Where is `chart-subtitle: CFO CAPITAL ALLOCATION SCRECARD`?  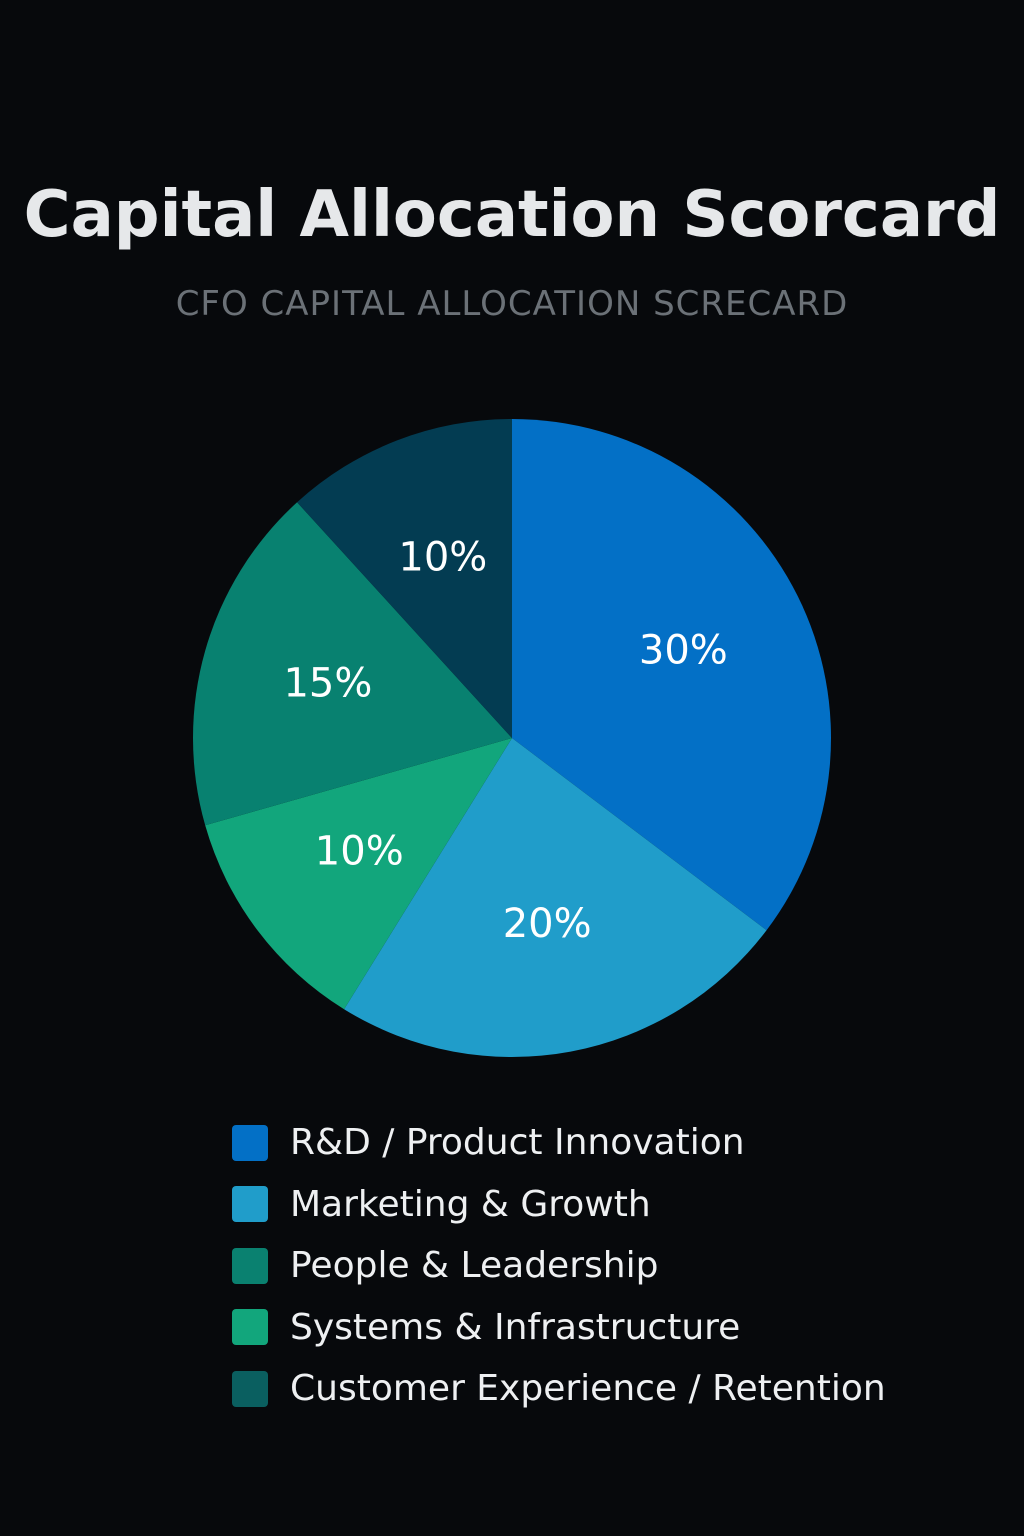 chart-subtitle: CFO CAPITAL ALLOCATION SCRECARD is located at coordinates (512, 304).